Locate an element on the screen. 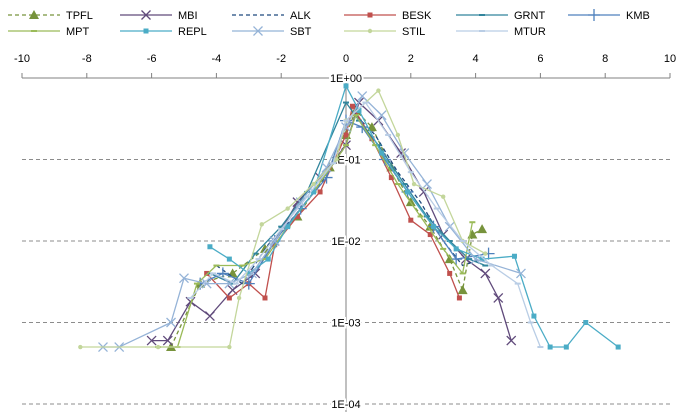  legend-label-alk: ALK is located at coordinates (300, 16).